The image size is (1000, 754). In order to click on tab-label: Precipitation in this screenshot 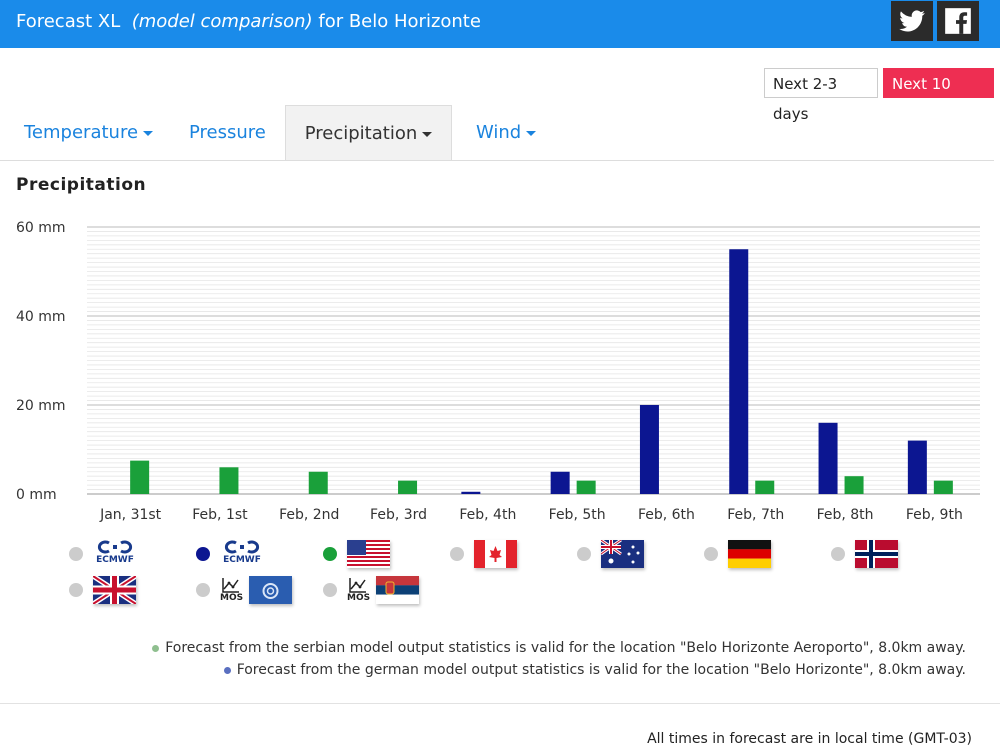, I will do `click(361, 133)`.